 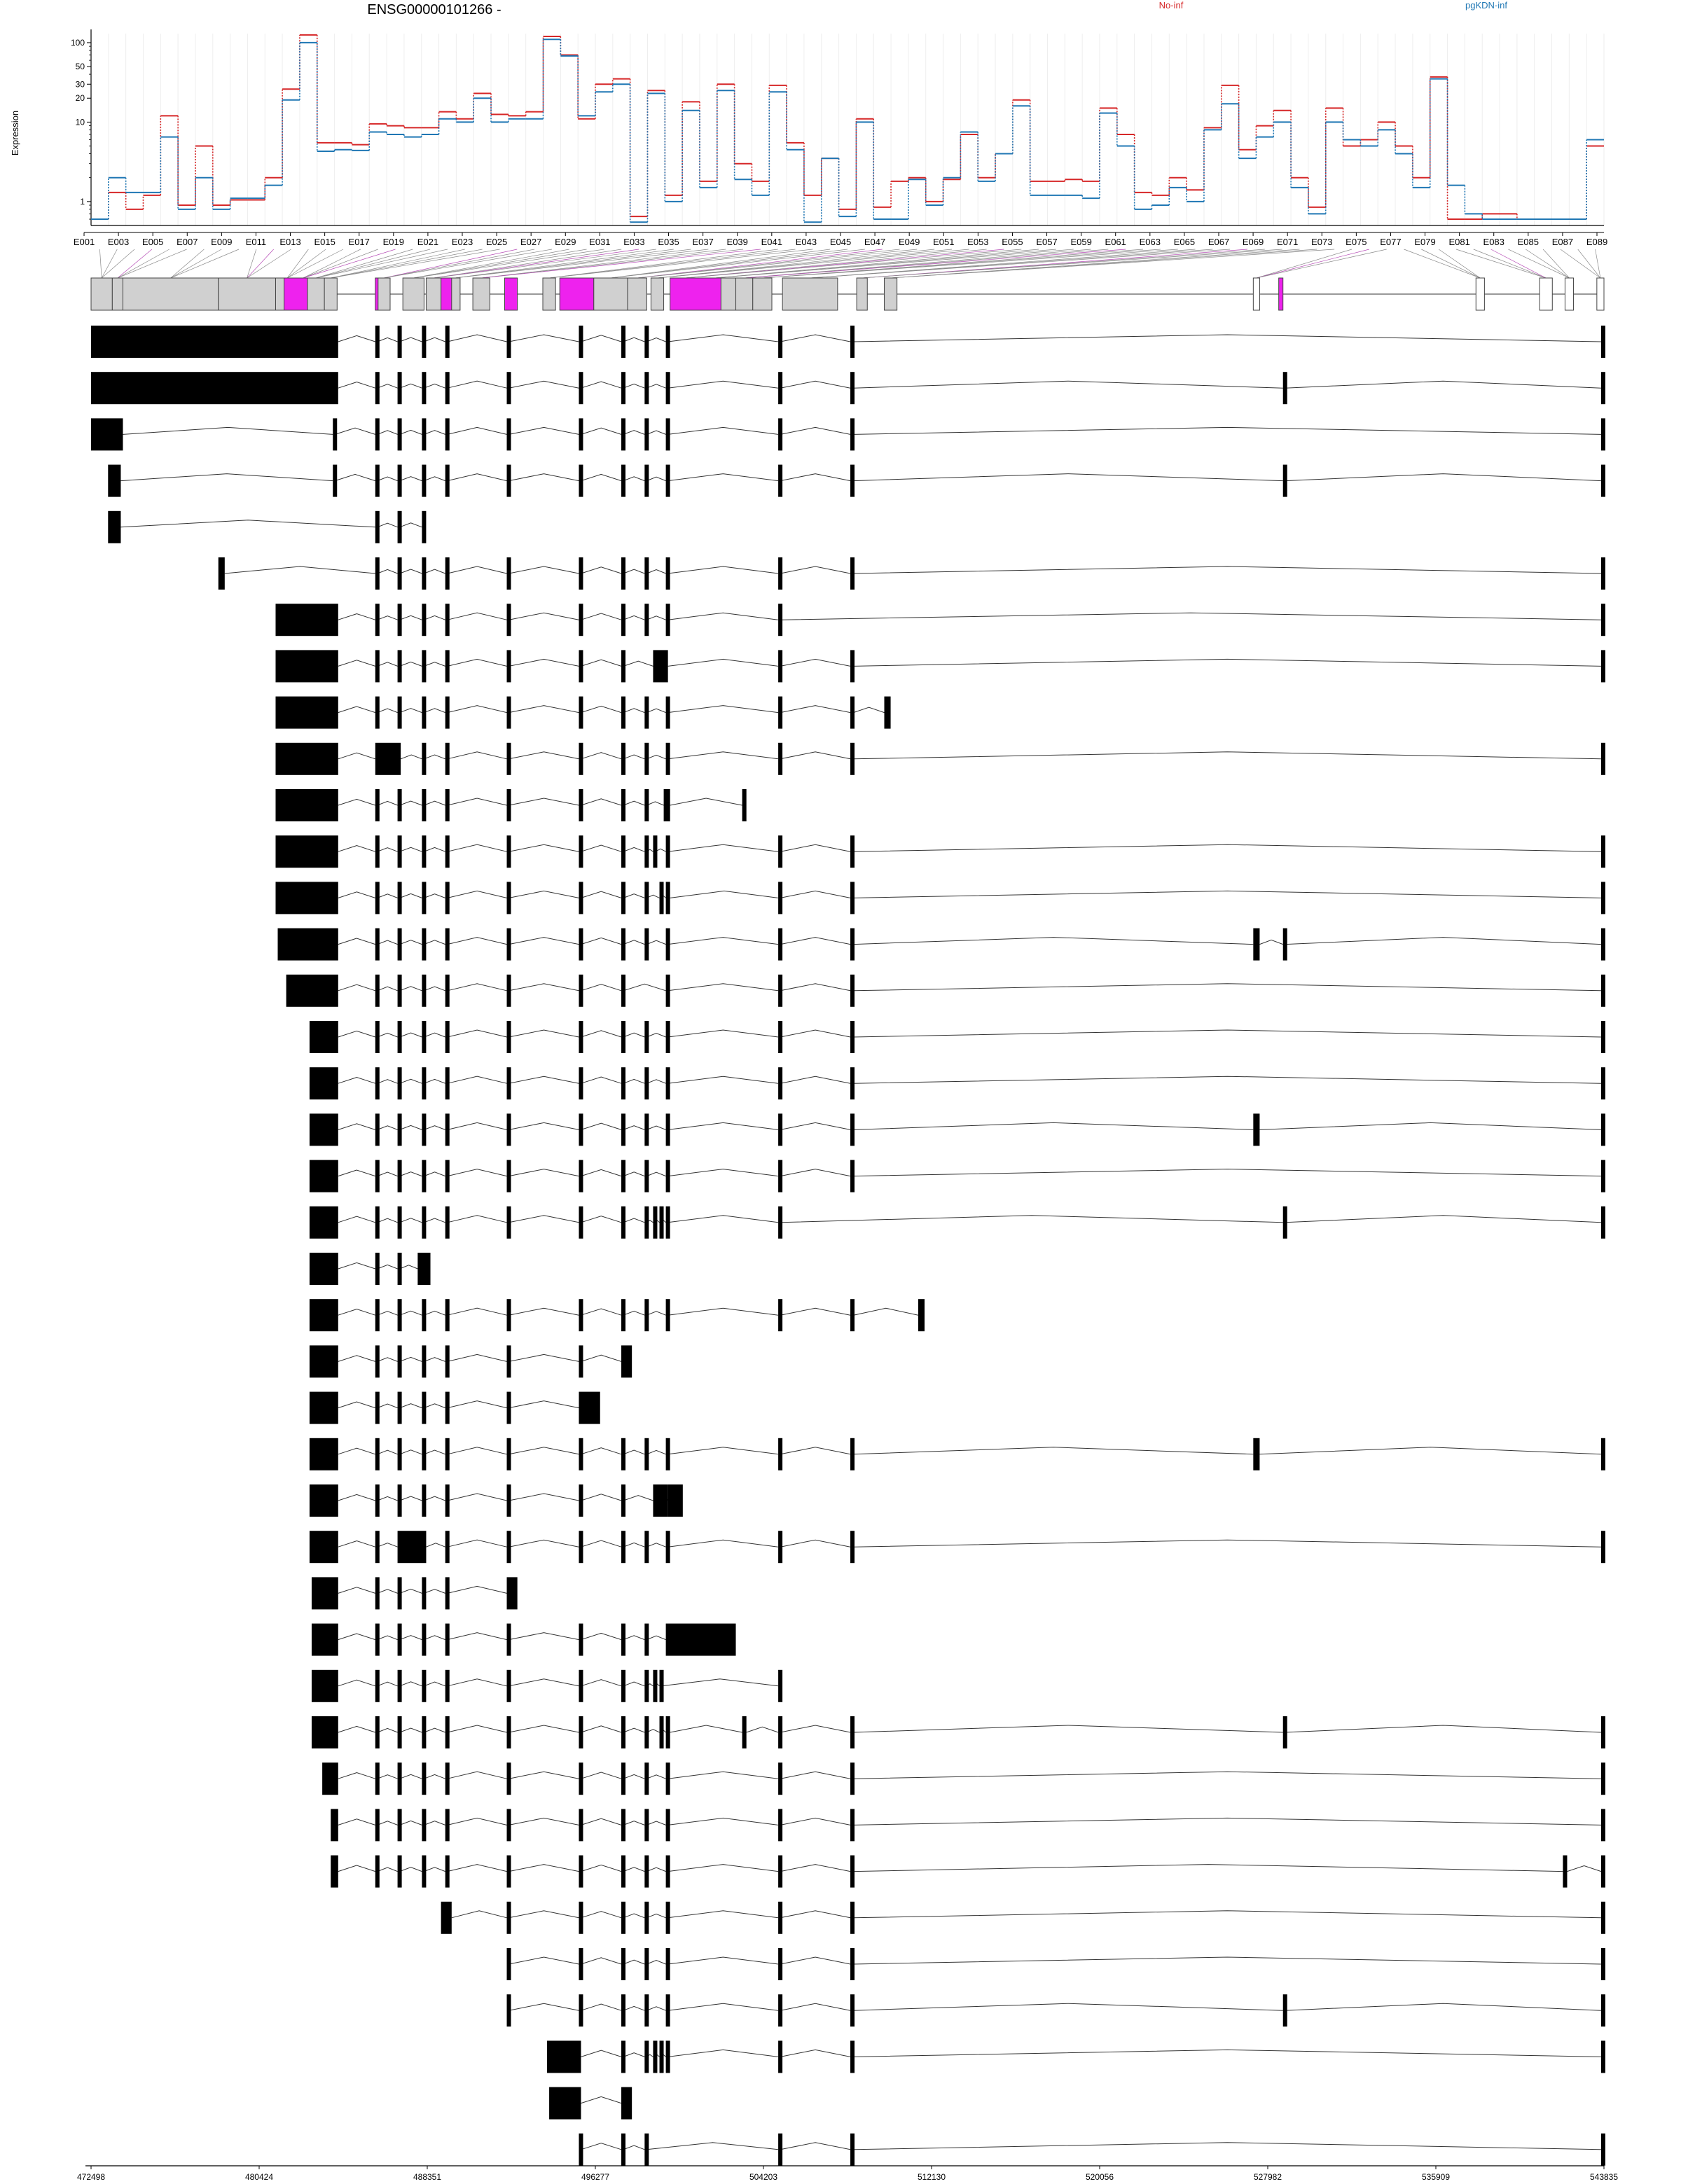 What do you see at coordinates (565, 242) in the screenshot?
I see `exon-label: E029` at bounding box center [565, 242].